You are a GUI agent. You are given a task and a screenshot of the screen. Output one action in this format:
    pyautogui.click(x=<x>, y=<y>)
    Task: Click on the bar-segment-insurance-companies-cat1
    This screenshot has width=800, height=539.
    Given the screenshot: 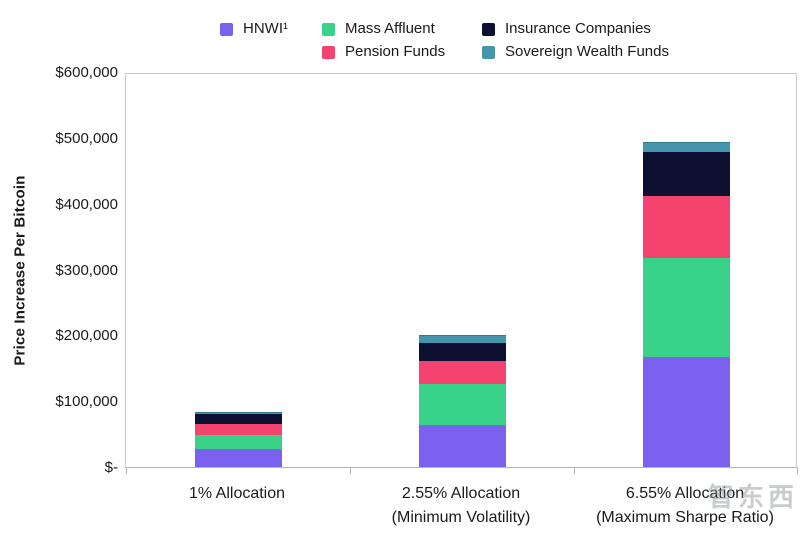 What is the action you would take?
    pyautogui.click(x=238, y=419)
    